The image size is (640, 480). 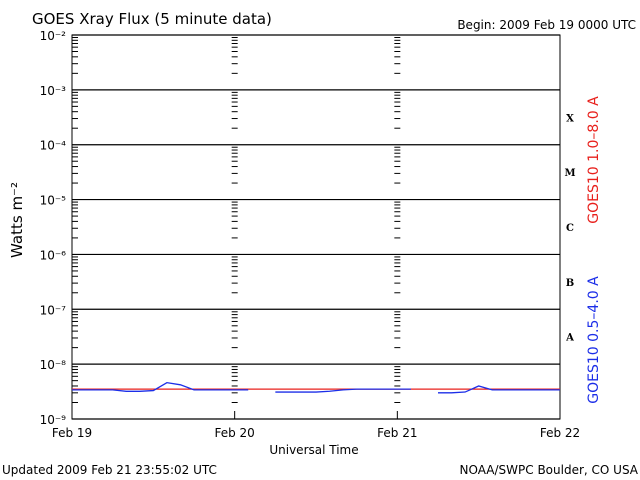 What do you see at coordinates (397, 433) in the screenshot?
I see `x-tick-label: Feb 21` at bounding box center [397, 433].